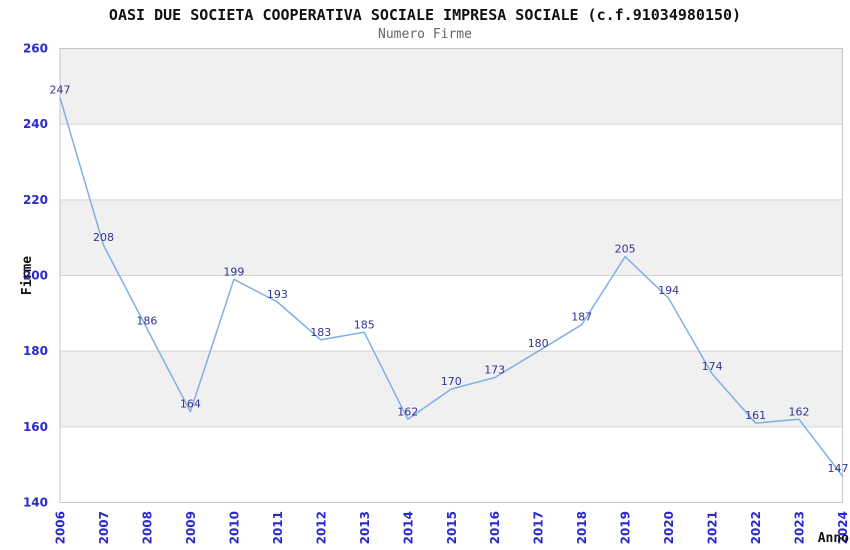 Image resolution: width=850 pixels, height=550 pixels. I want to click on data-label: 174, so click(712, 366).